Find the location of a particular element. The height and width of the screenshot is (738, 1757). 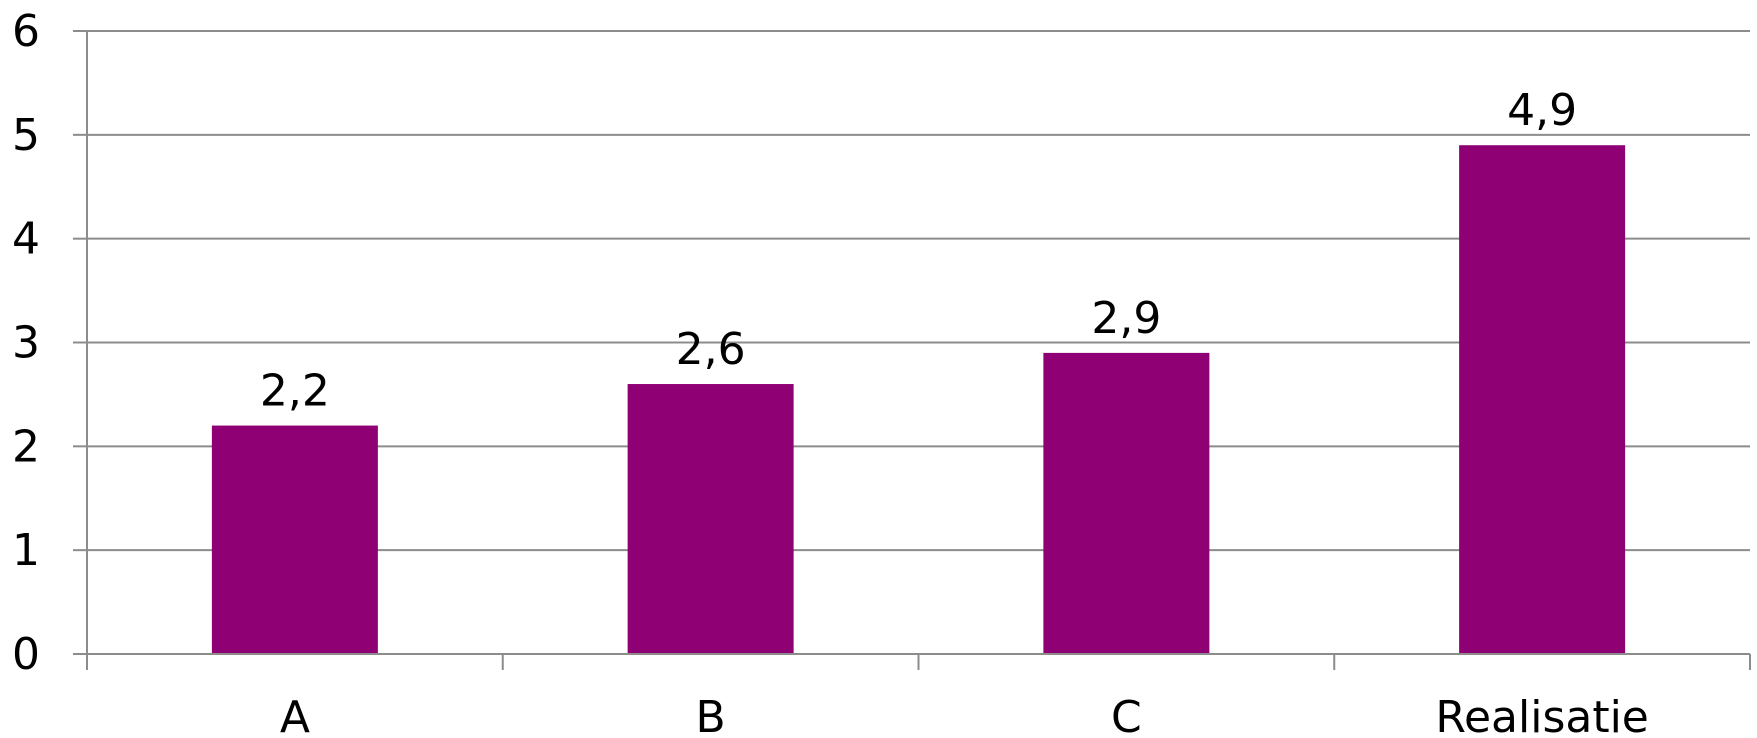

x-tick-label: B is located at coordinates (711, 715).